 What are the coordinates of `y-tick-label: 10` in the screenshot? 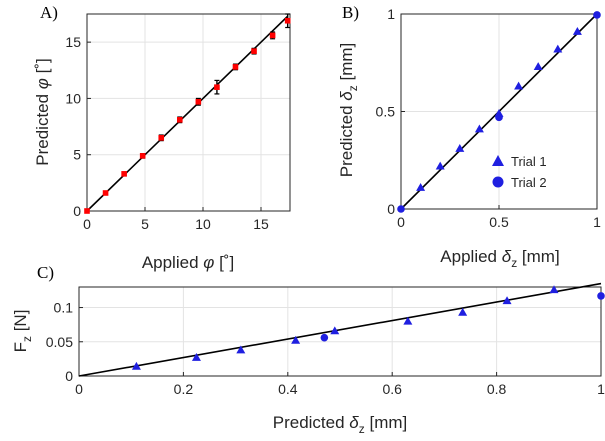 It's located at (73, 98).